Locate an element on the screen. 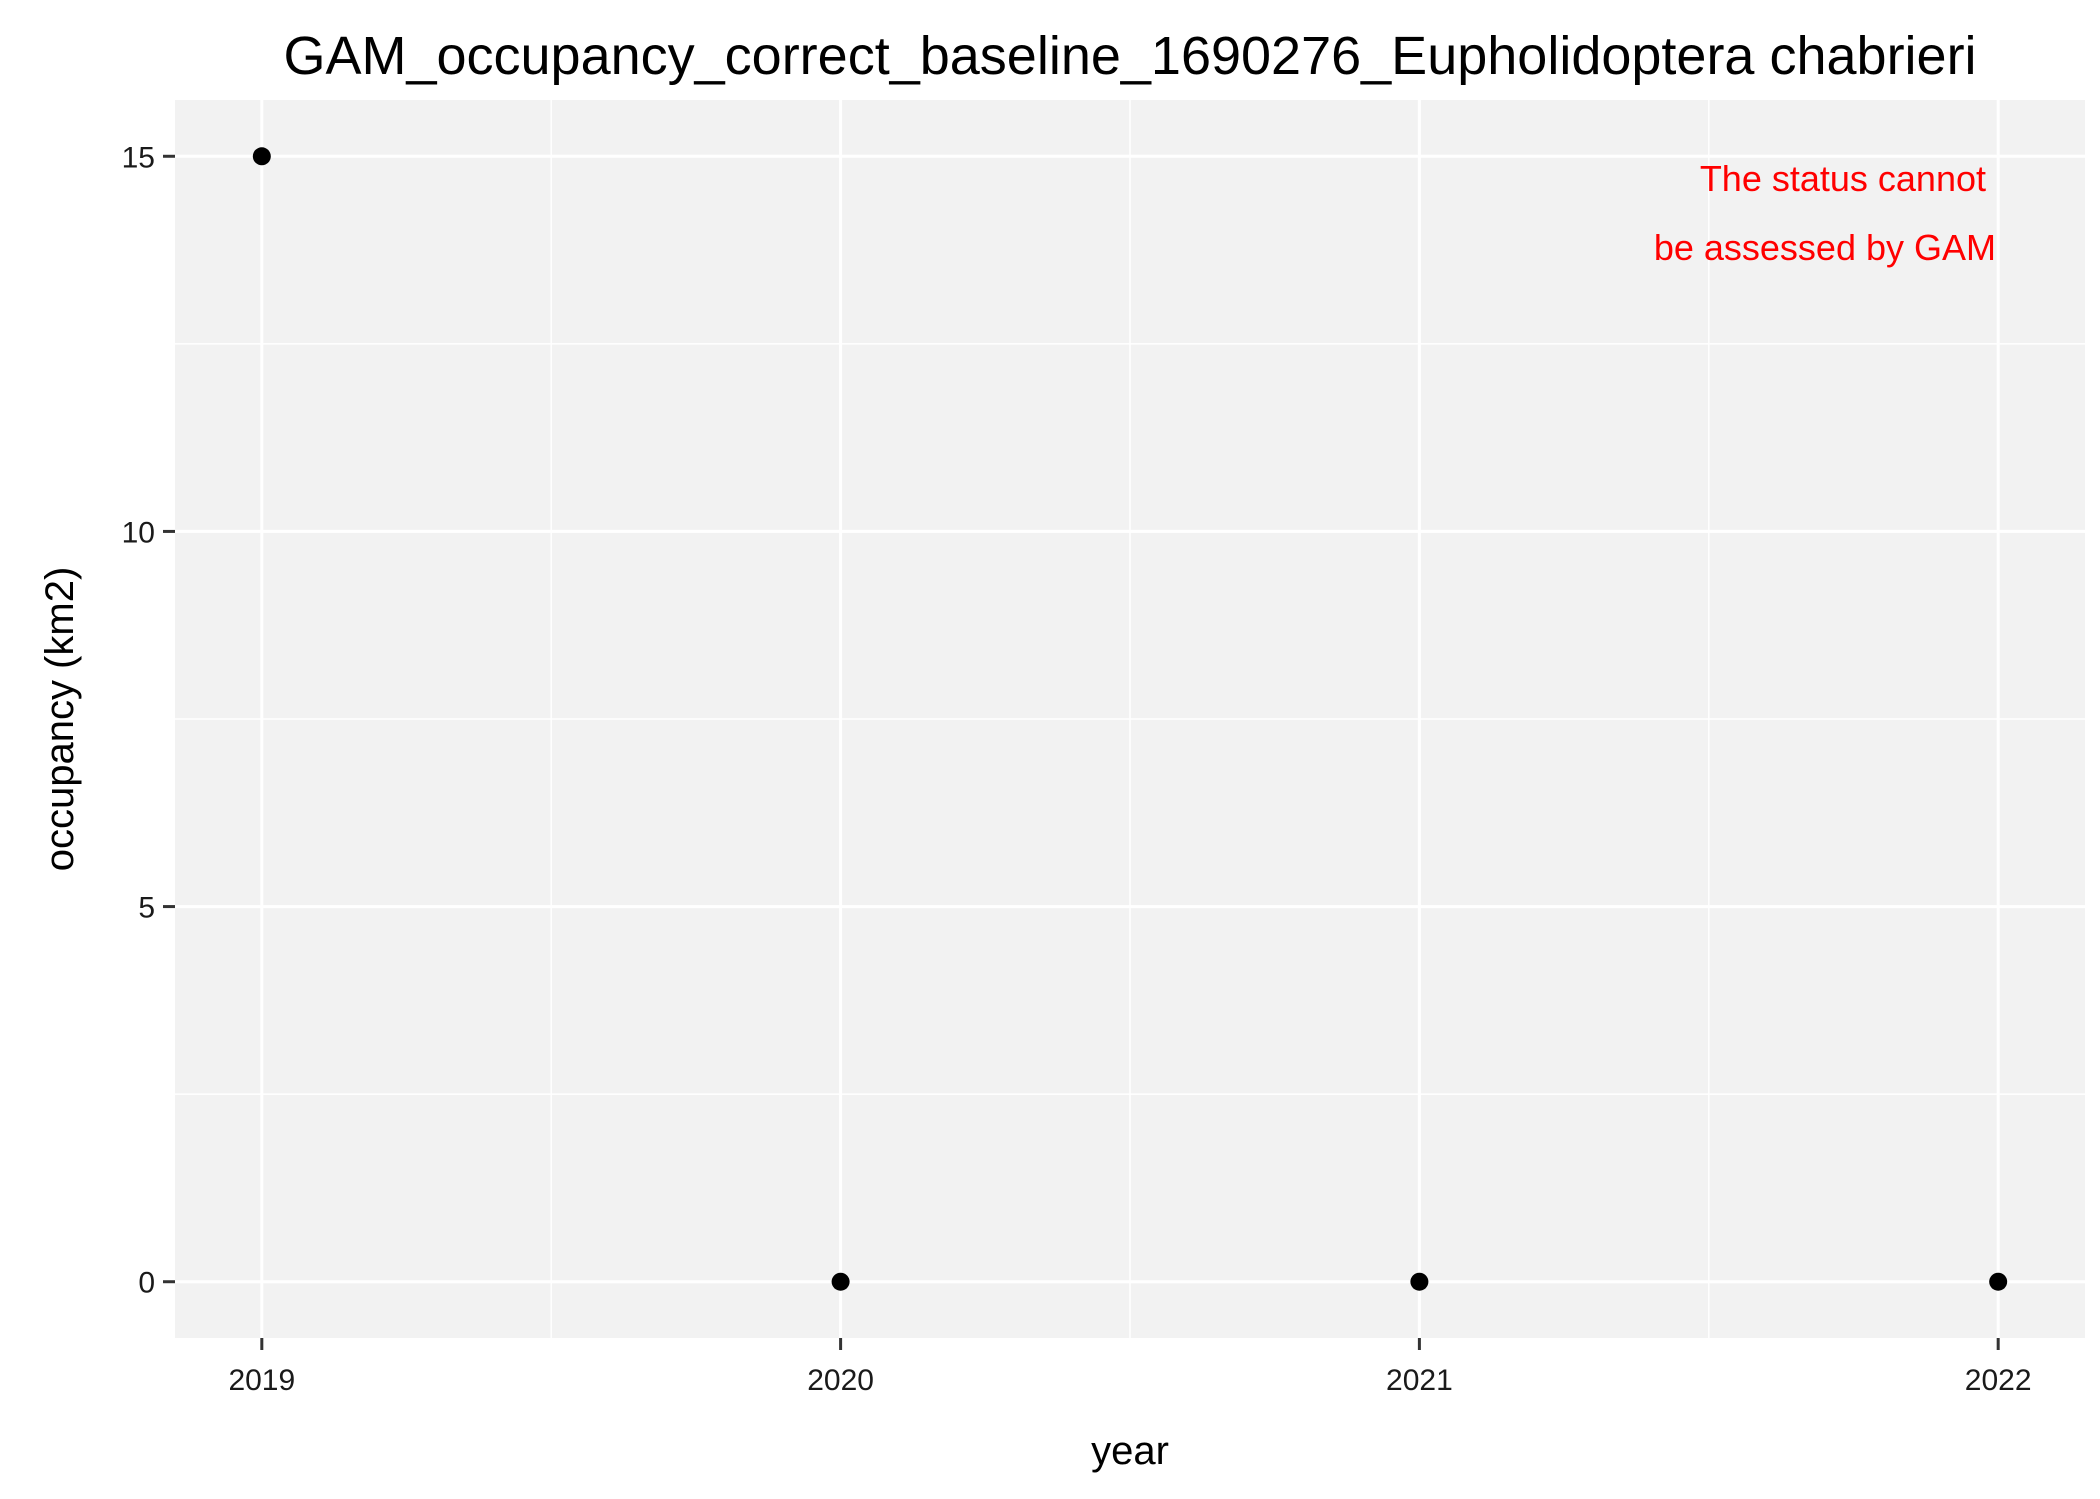 Image resolution: width=2100 pixels, height=1499 pixels. x-tick-label: 2019 is located at coordinates (261, 1380).